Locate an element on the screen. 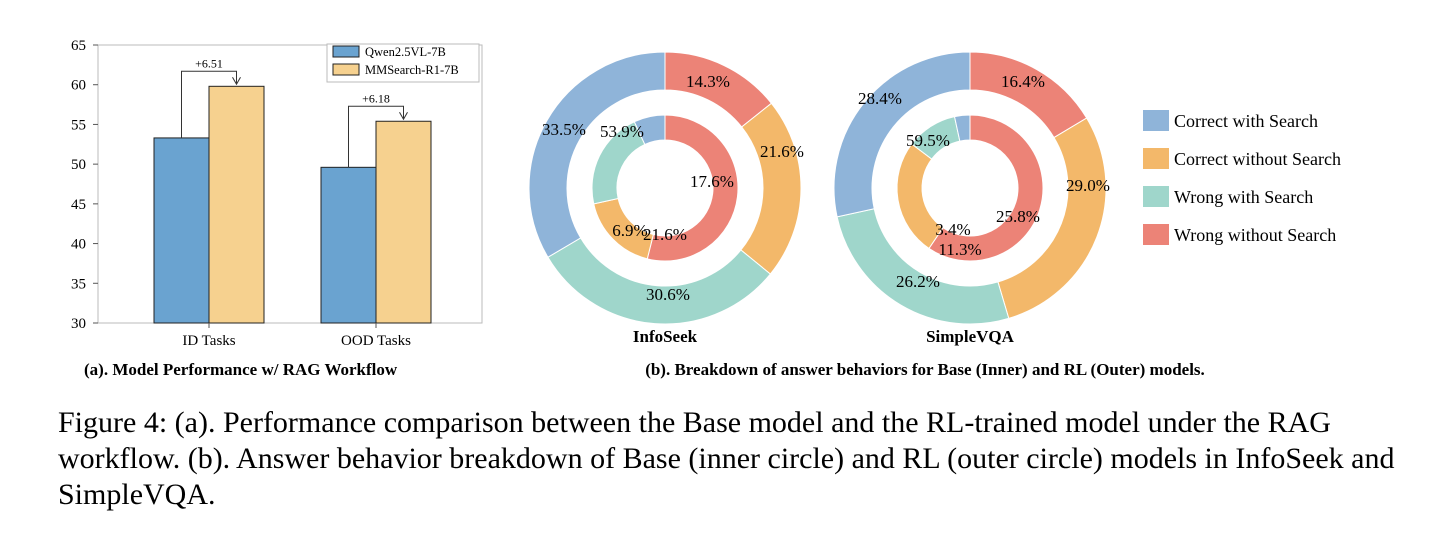 This screenshot has width=1434, height=546. legend-label-0: Qwen2.5VL-7B is located at coordinates (405, 52).